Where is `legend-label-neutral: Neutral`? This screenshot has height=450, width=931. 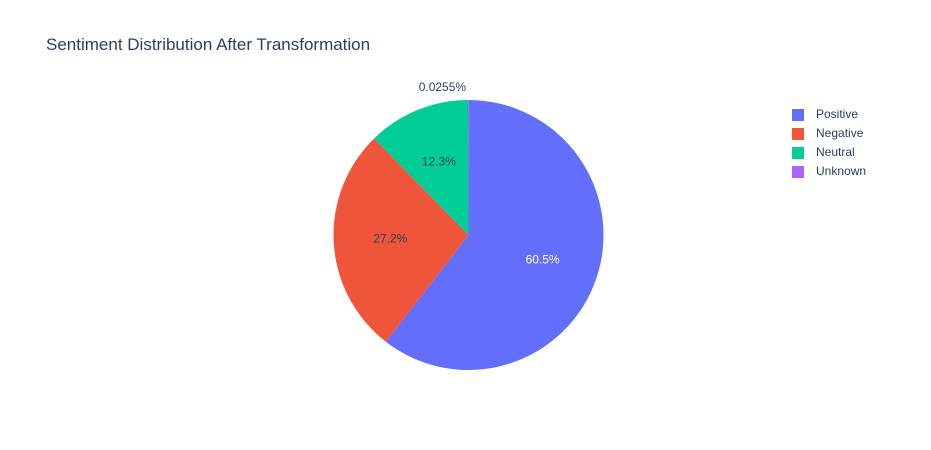
legend-label-neutral: Neutral is located at coordinates (835, 152).